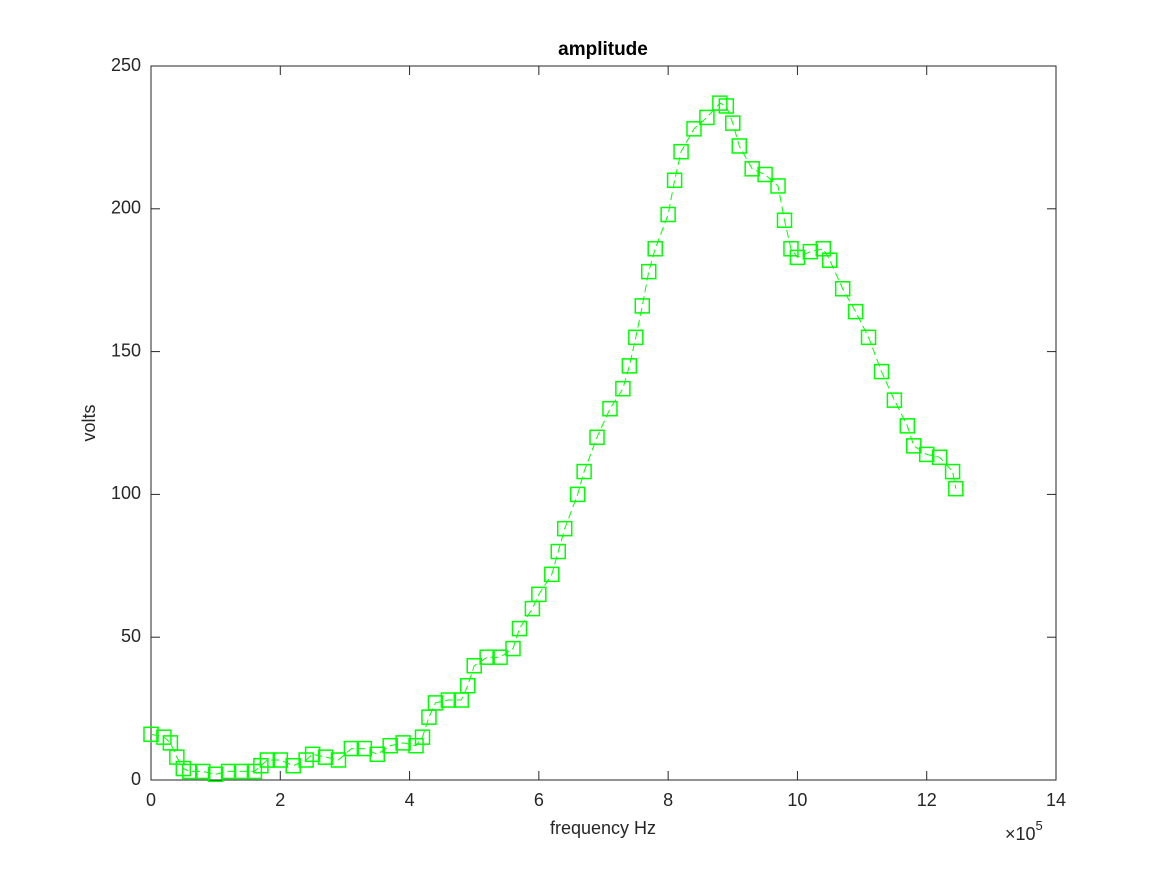 This screenshot has height=875, width=1167. What do you see at coordinates (126, 350) in the screenshot?
I see `y-tick-label: 150` at bounding box center [126, 350].